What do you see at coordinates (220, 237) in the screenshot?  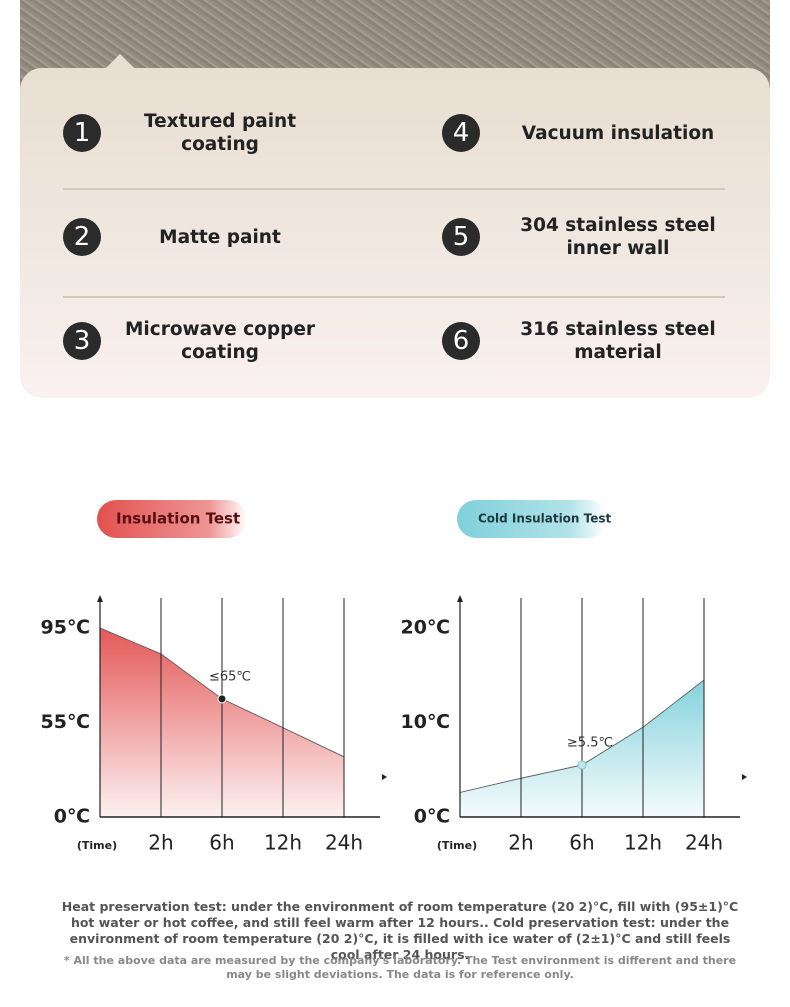 I see `feature-text: Matte paint` at bounding box center [220, 237].